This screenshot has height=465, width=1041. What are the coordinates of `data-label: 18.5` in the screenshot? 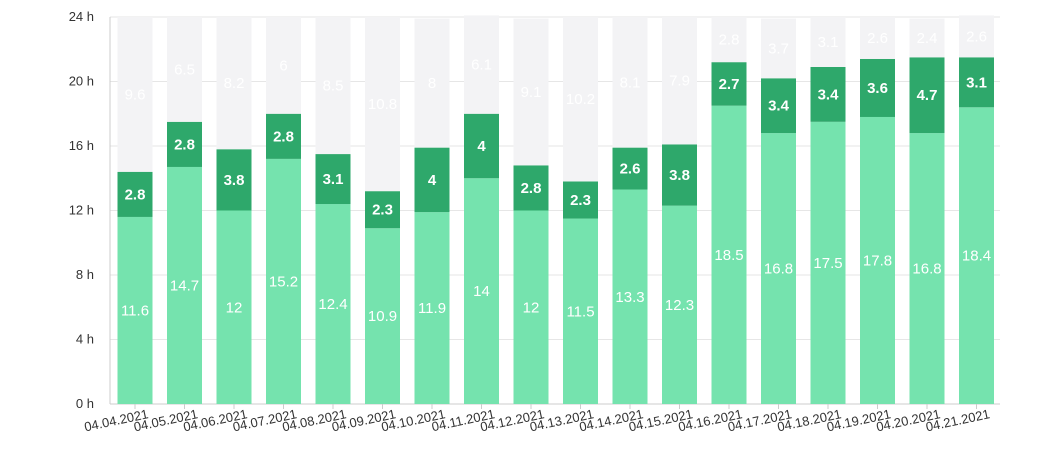 It's located at (728, 255).